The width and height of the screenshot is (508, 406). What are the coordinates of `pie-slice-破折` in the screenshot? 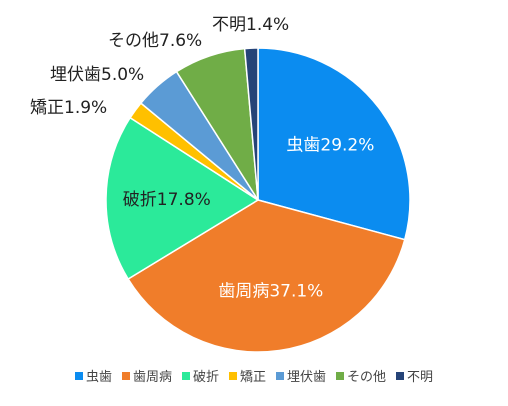 It's located at (182, 198).